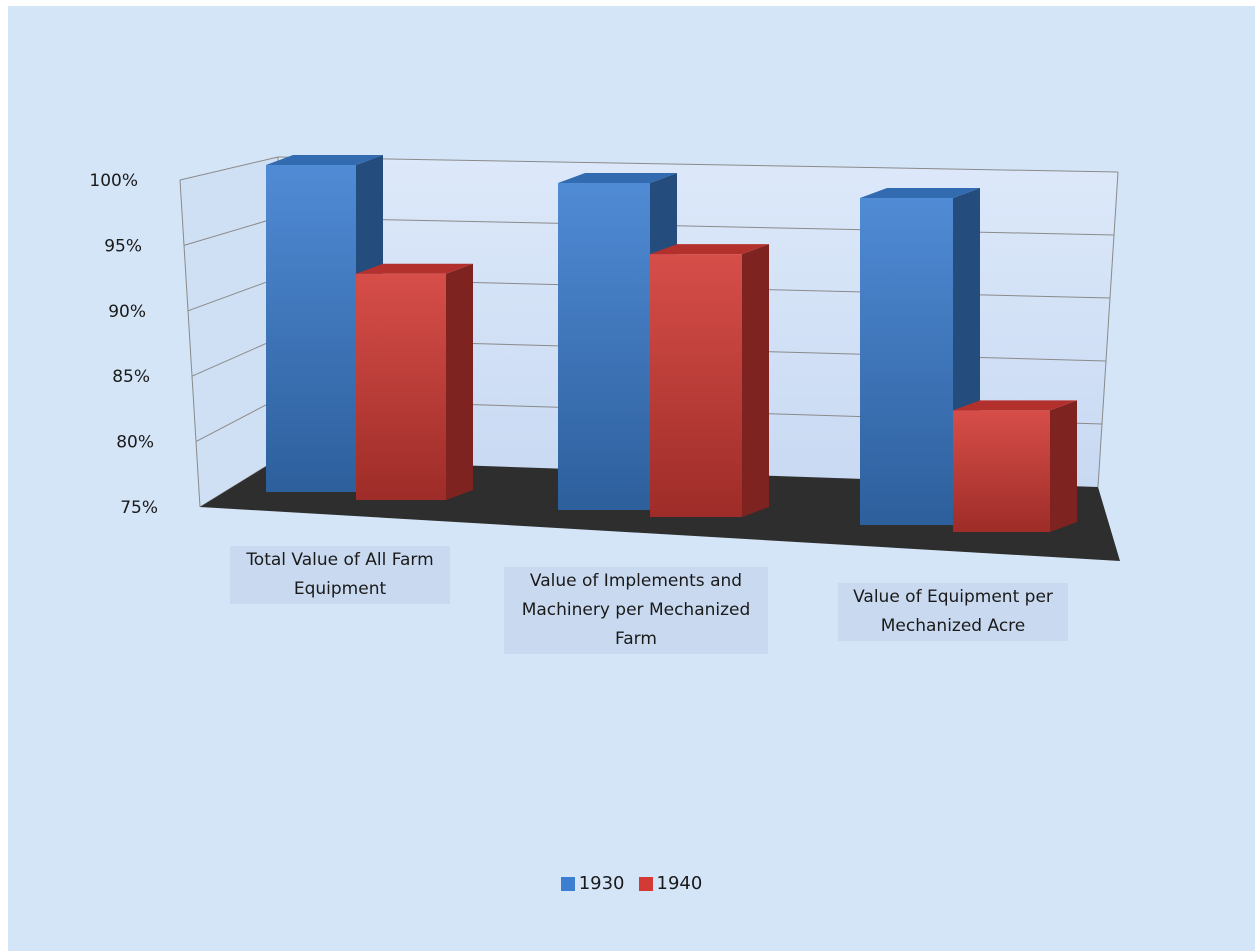  Describe the element at coordinates (190, 343) in the screenshot. I see `y-axis-line` at that location.